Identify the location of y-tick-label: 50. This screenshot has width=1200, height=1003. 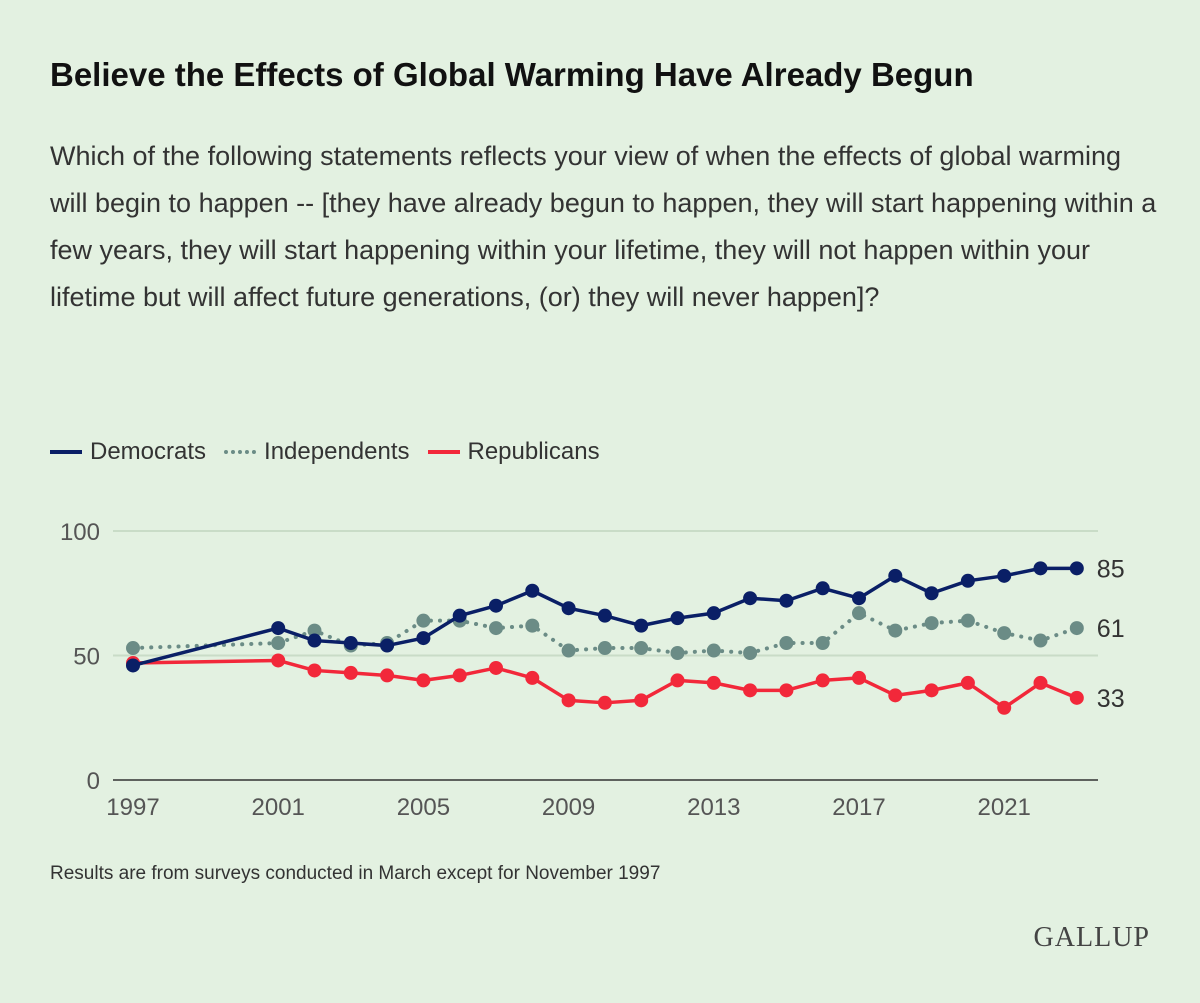
(86, 657).